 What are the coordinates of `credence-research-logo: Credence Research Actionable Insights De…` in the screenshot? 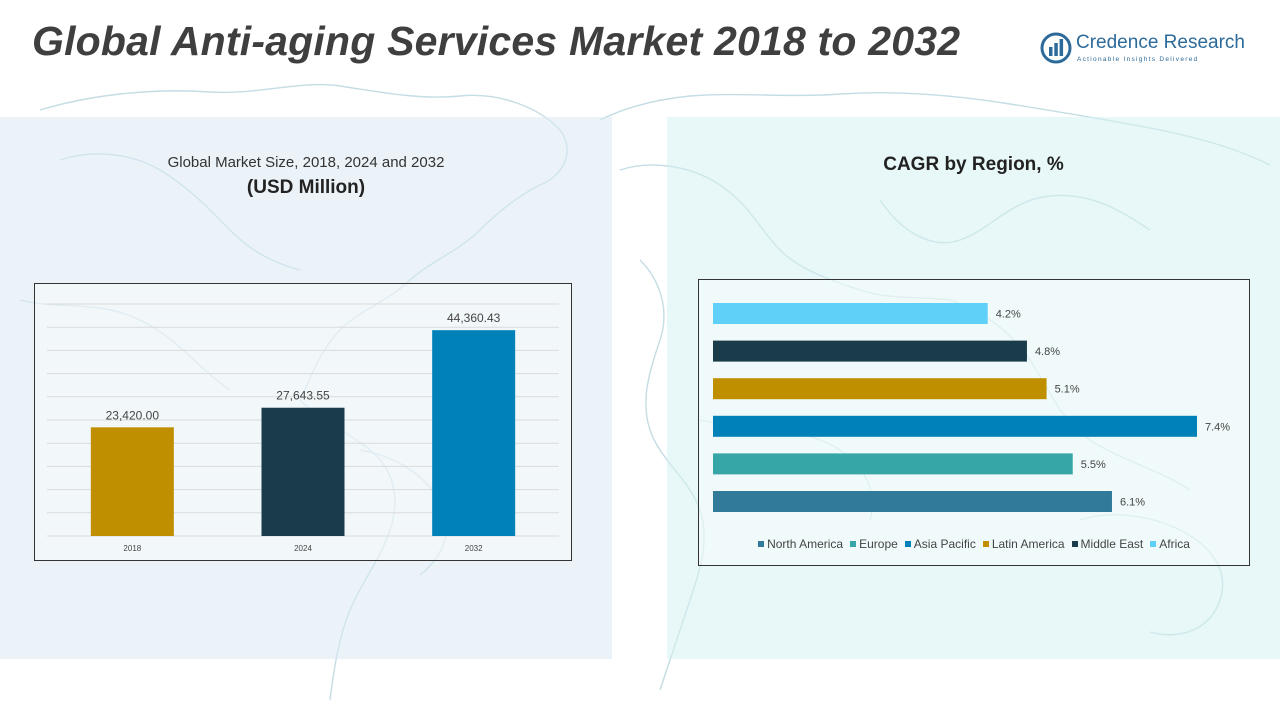 It's located at (1150, 50).